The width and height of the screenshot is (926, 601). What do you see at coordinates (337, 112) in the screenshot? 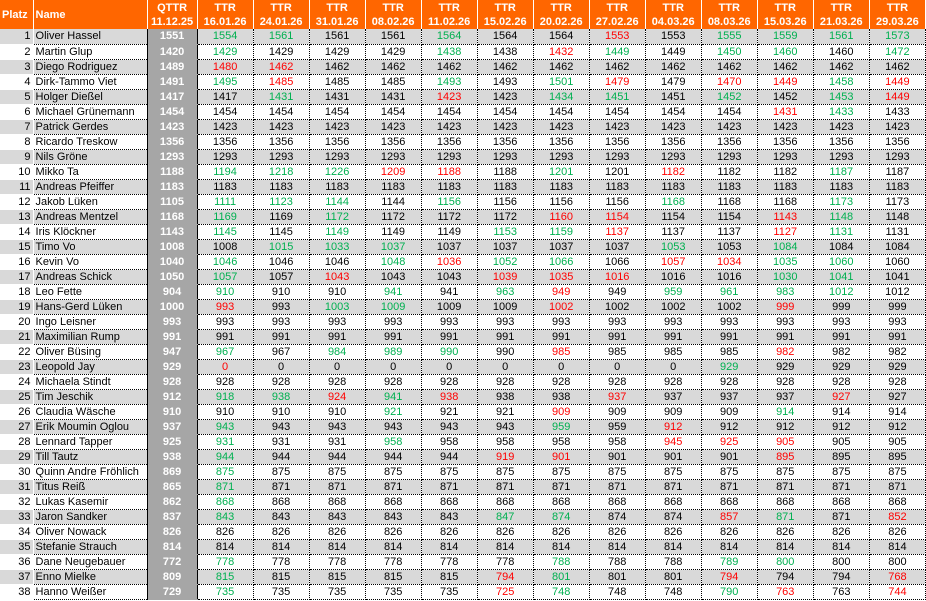
I see `ttr-cell: 1454` at bounding box center [337, 112].